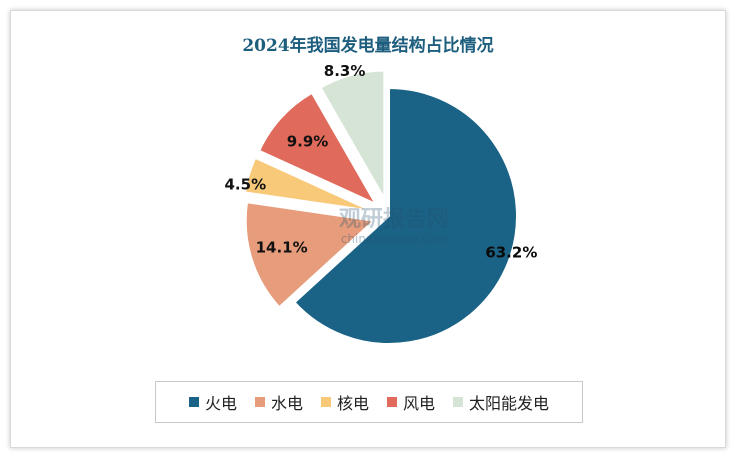  I want to click on legend-item-4: 风电, so click(411, 402).